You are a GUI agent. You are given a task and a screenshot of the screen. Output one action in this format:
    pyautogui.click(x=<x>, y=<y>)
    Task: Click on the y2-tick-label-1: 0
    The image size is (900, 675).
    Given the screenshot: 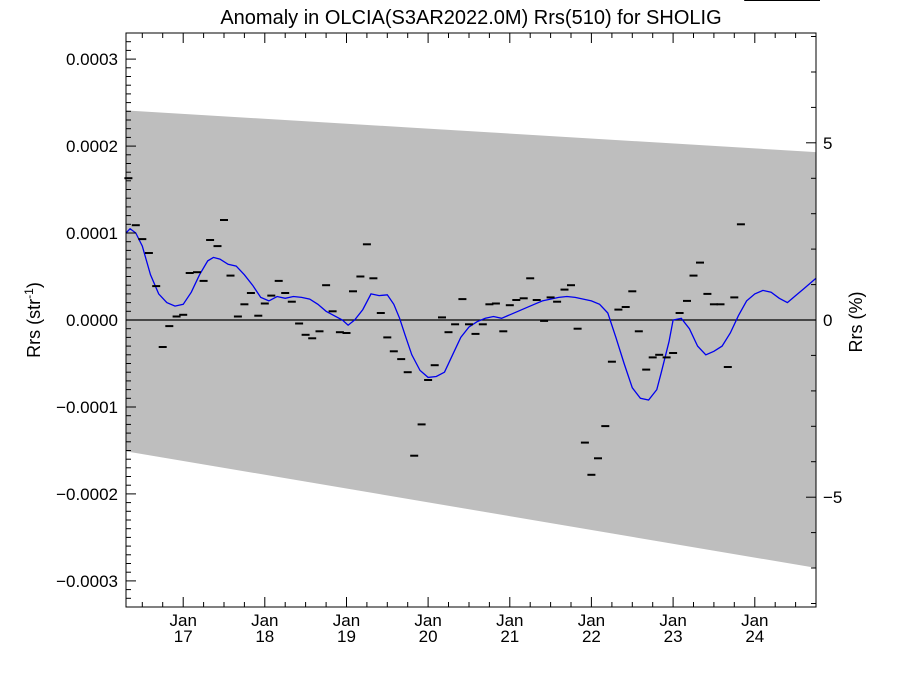 What is the action you would take?
    pyautogui.click(x=827, y=320)
    